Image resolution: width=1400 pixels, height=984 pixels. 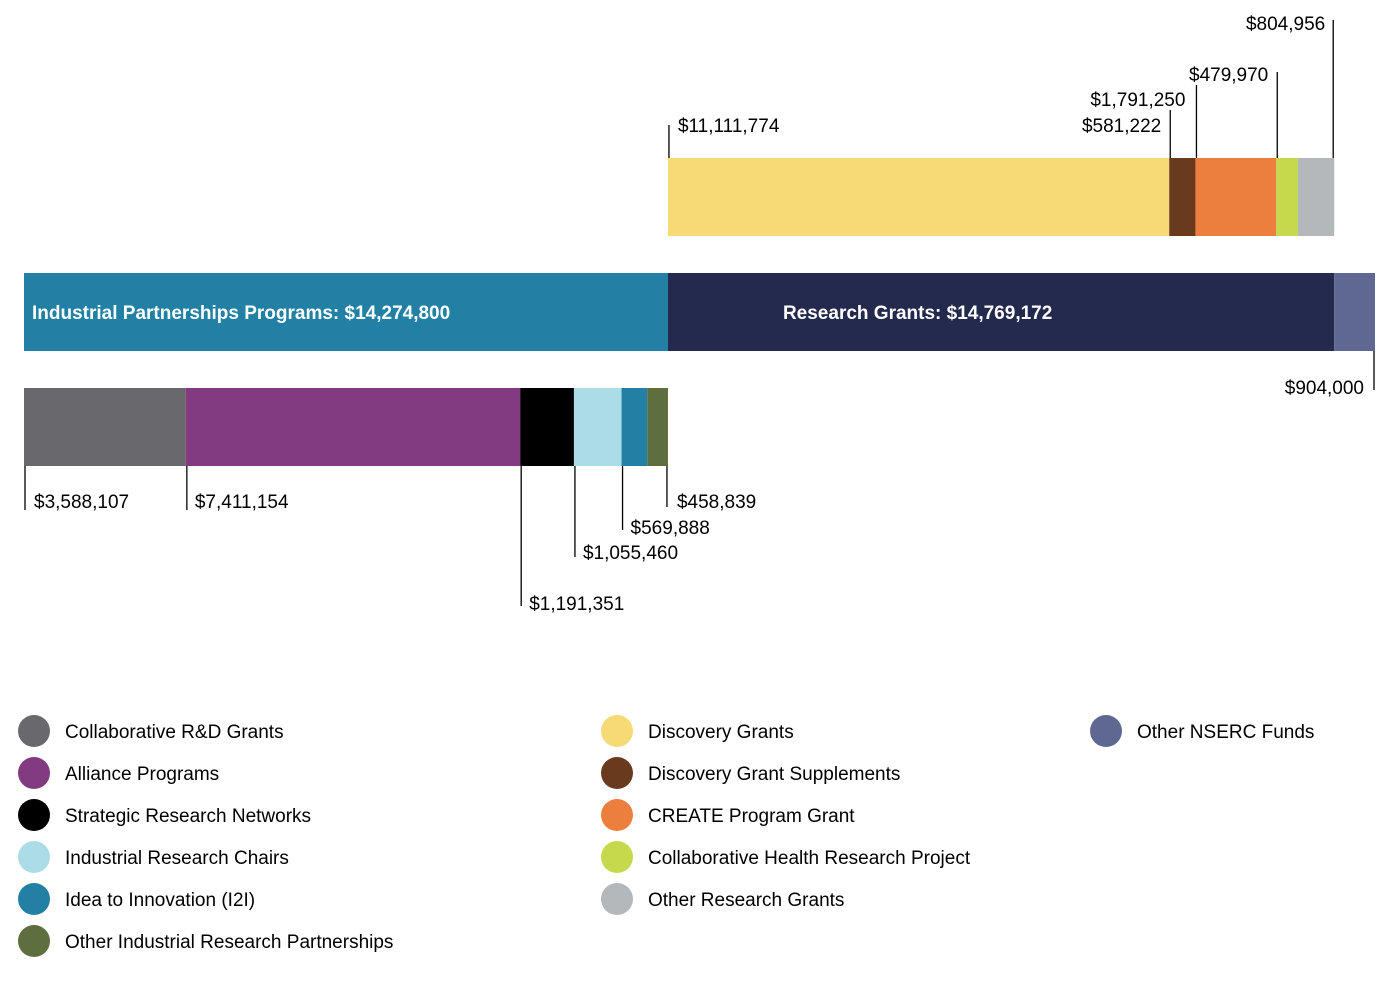 I want to click on legend-label-industrial-research-chairs: Industrial Research Chairs, so click(x=177, y=858).